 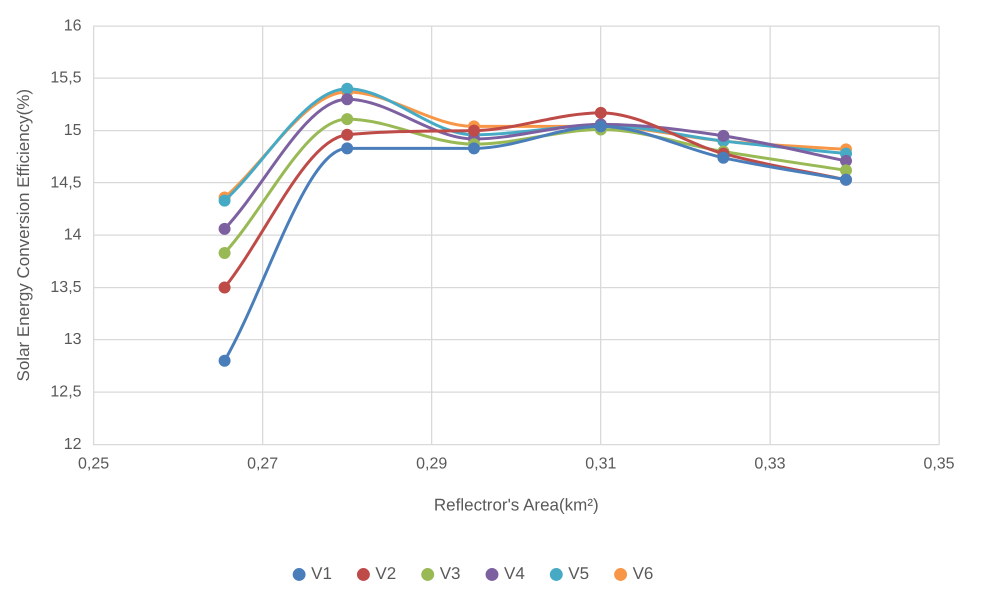 What do you see at coordinates (514, 574) in the screenshot?
I see `legend-label: V4` at bounding box center [514, 574].